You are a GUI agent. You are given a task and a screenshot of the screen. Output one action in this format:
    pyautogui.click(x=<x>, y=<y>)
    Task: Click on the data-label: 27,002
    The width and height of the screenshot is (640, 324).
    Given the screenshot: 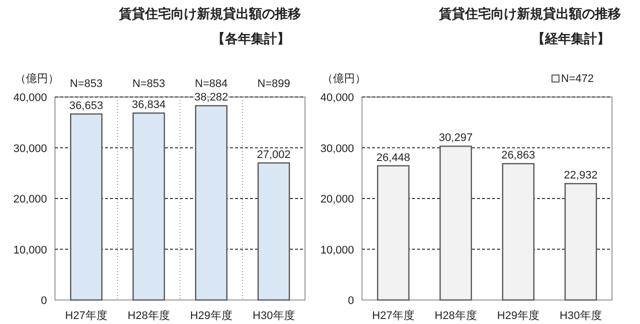 What is the action you would take?
    pyautogui.click(x=273, y=154)
    